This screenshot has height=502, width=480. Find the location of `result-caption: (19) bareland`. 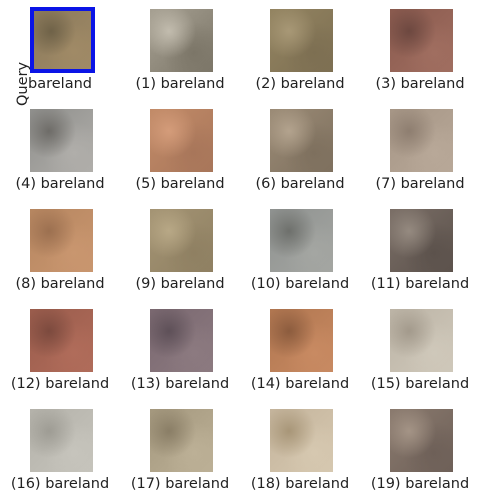

result-caption: (19) bareland is located at coordinates (420, 484).